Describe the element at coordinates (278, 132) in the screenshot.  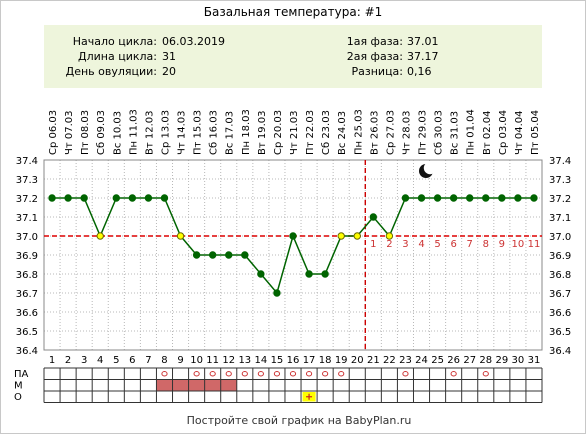
I see `date-label: Ср 20.03` at that location.